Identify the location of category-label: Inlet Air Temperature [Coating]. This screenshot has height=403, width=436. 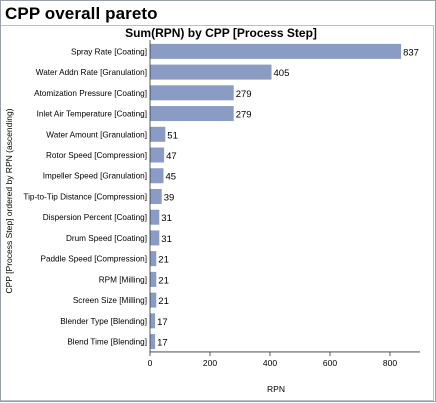
(92, 114).